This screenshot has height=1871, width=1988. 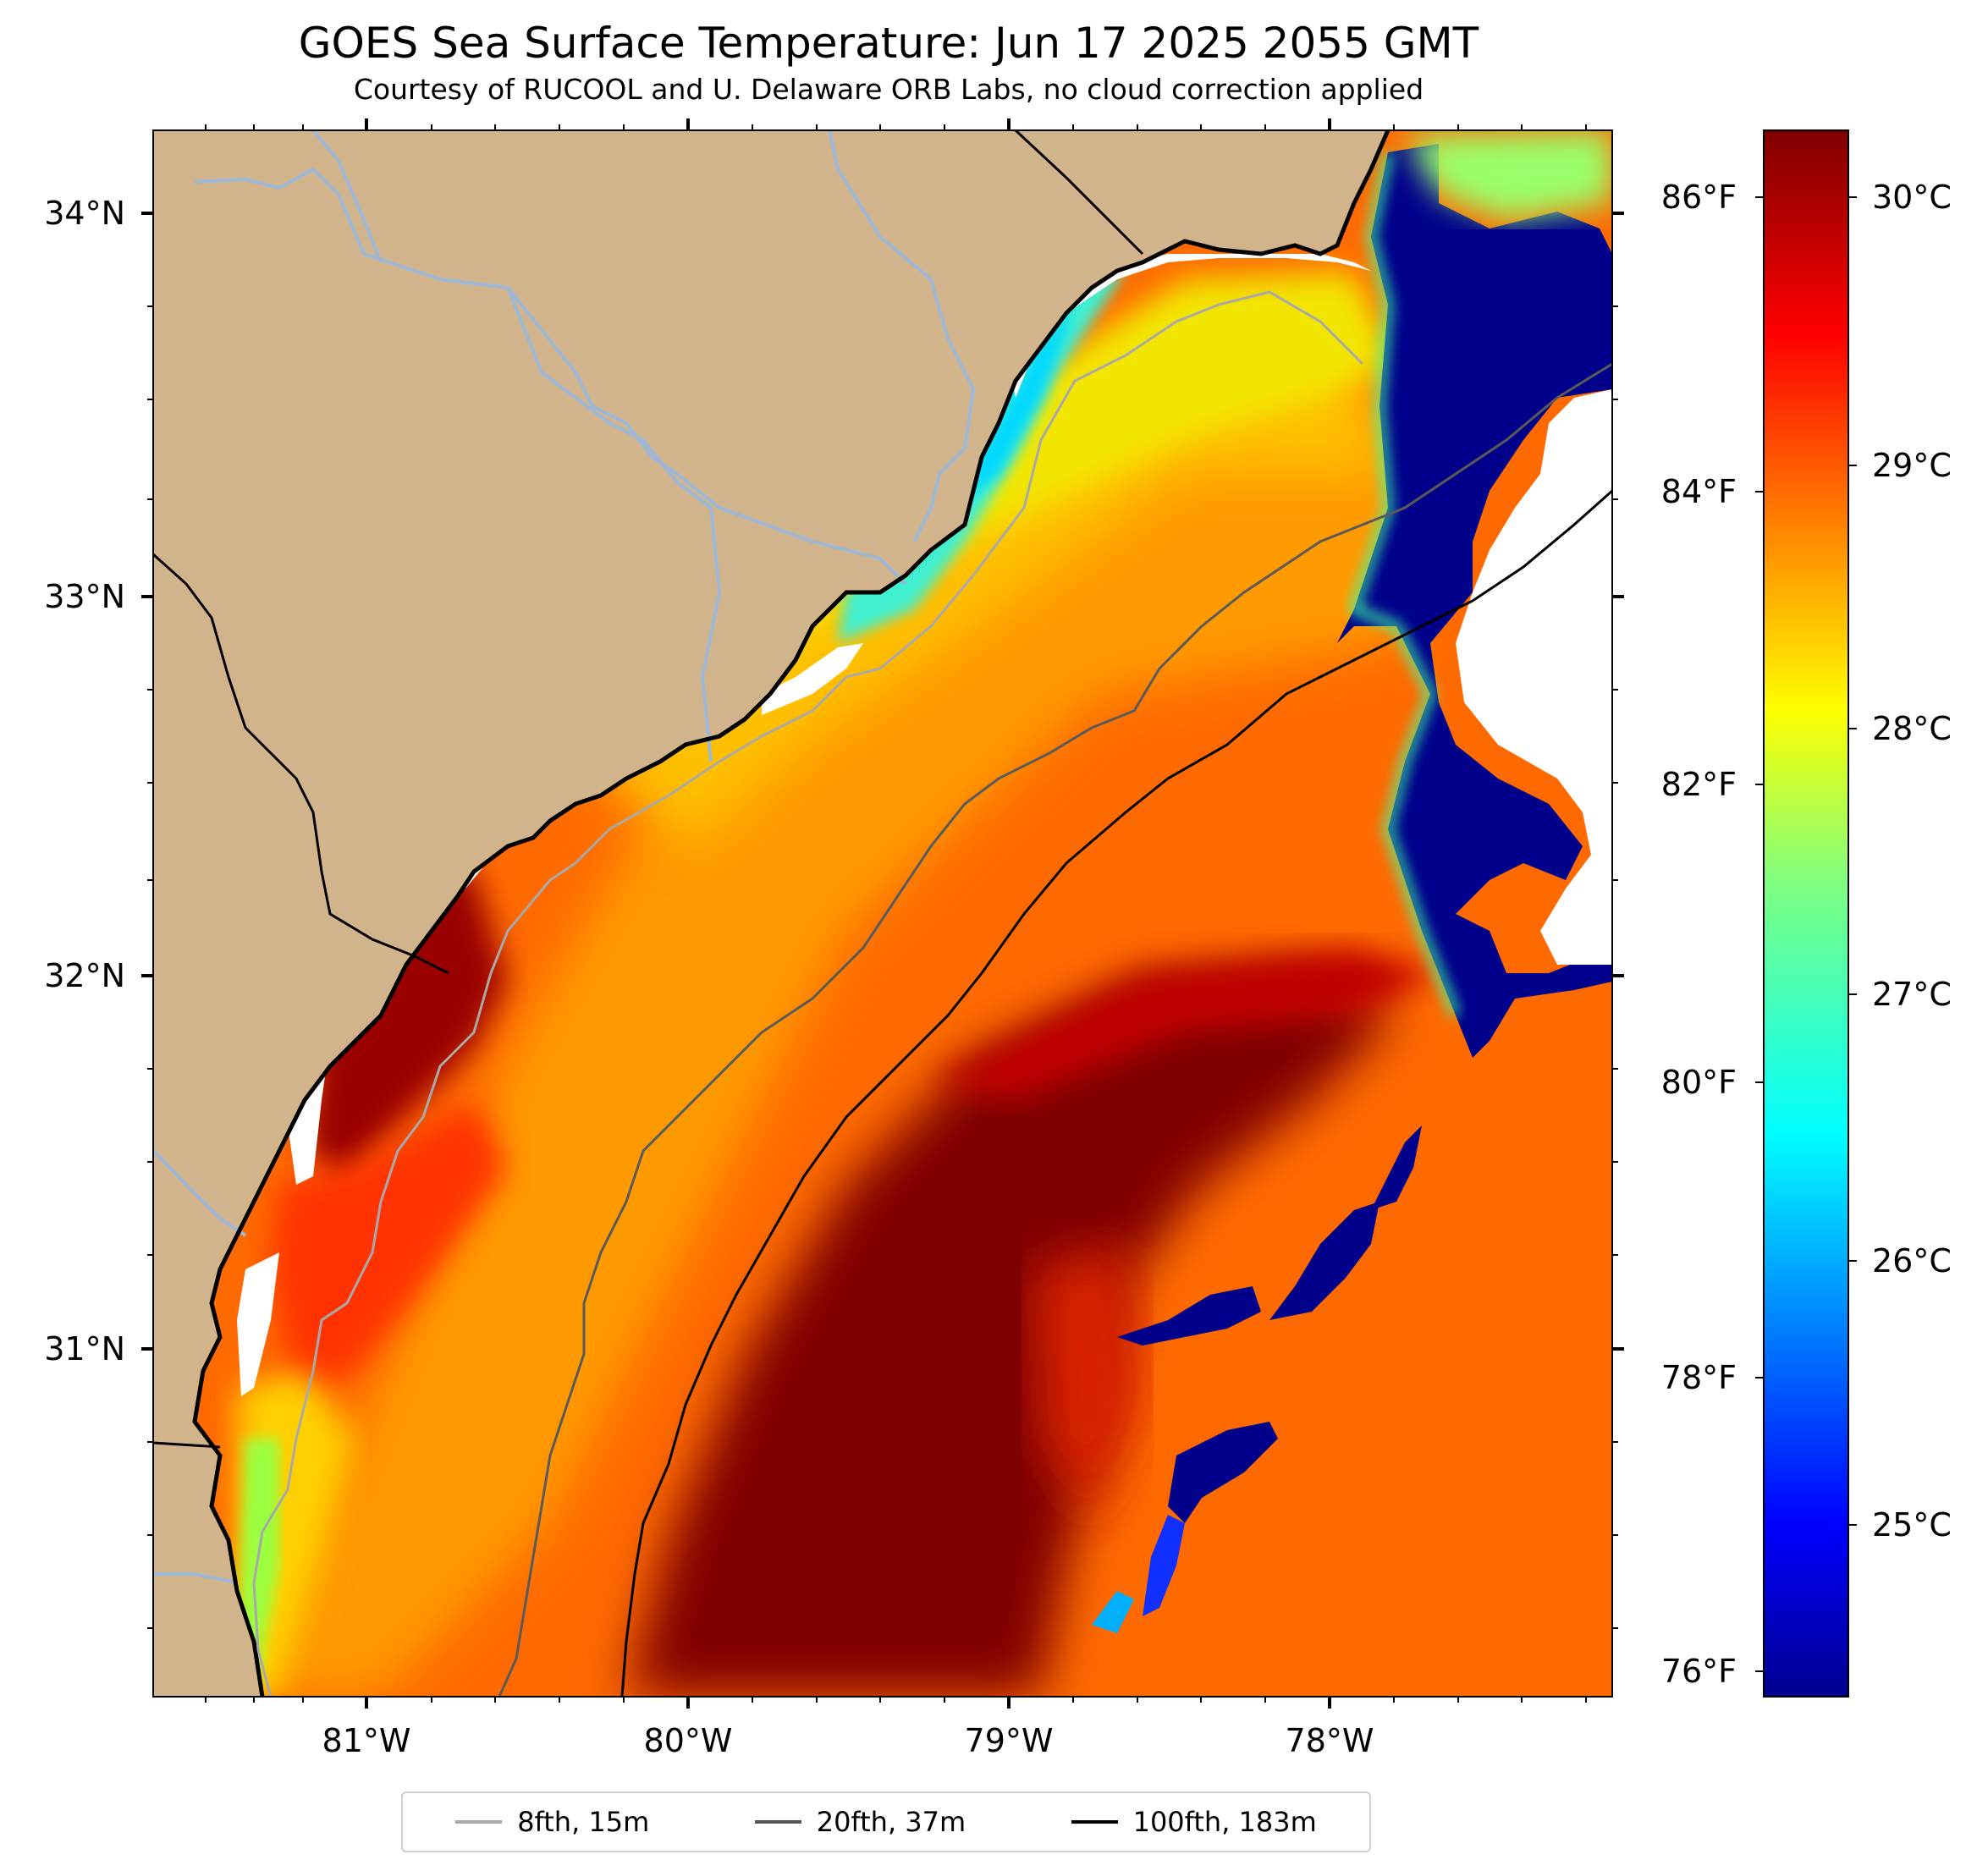 I want to click on colorbar-f-80: 80°F, so click(x=1699, y=1083).